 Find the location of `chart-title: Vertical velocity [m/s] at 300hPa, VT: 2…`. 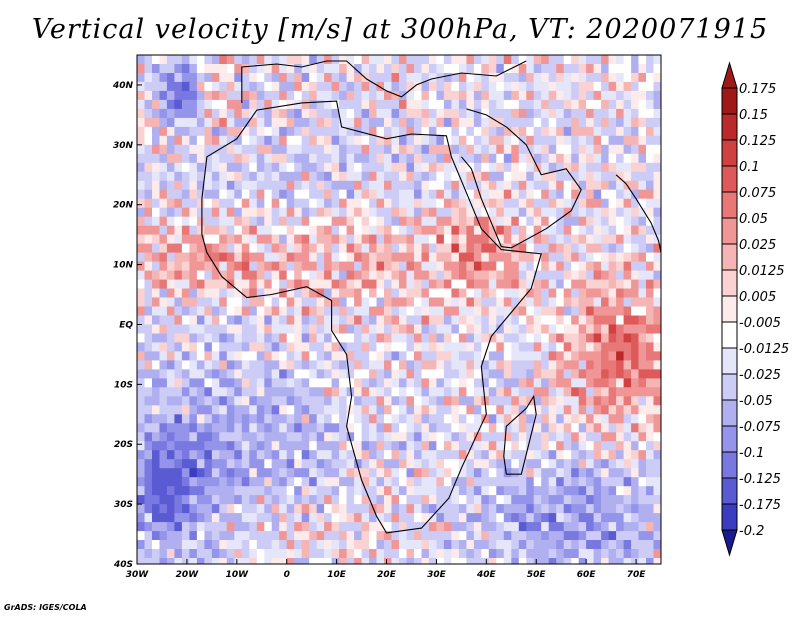

chart-title: Vertical velocity [m/s] at 300hPa, VT: 2… is located at coordinates (400, 29).